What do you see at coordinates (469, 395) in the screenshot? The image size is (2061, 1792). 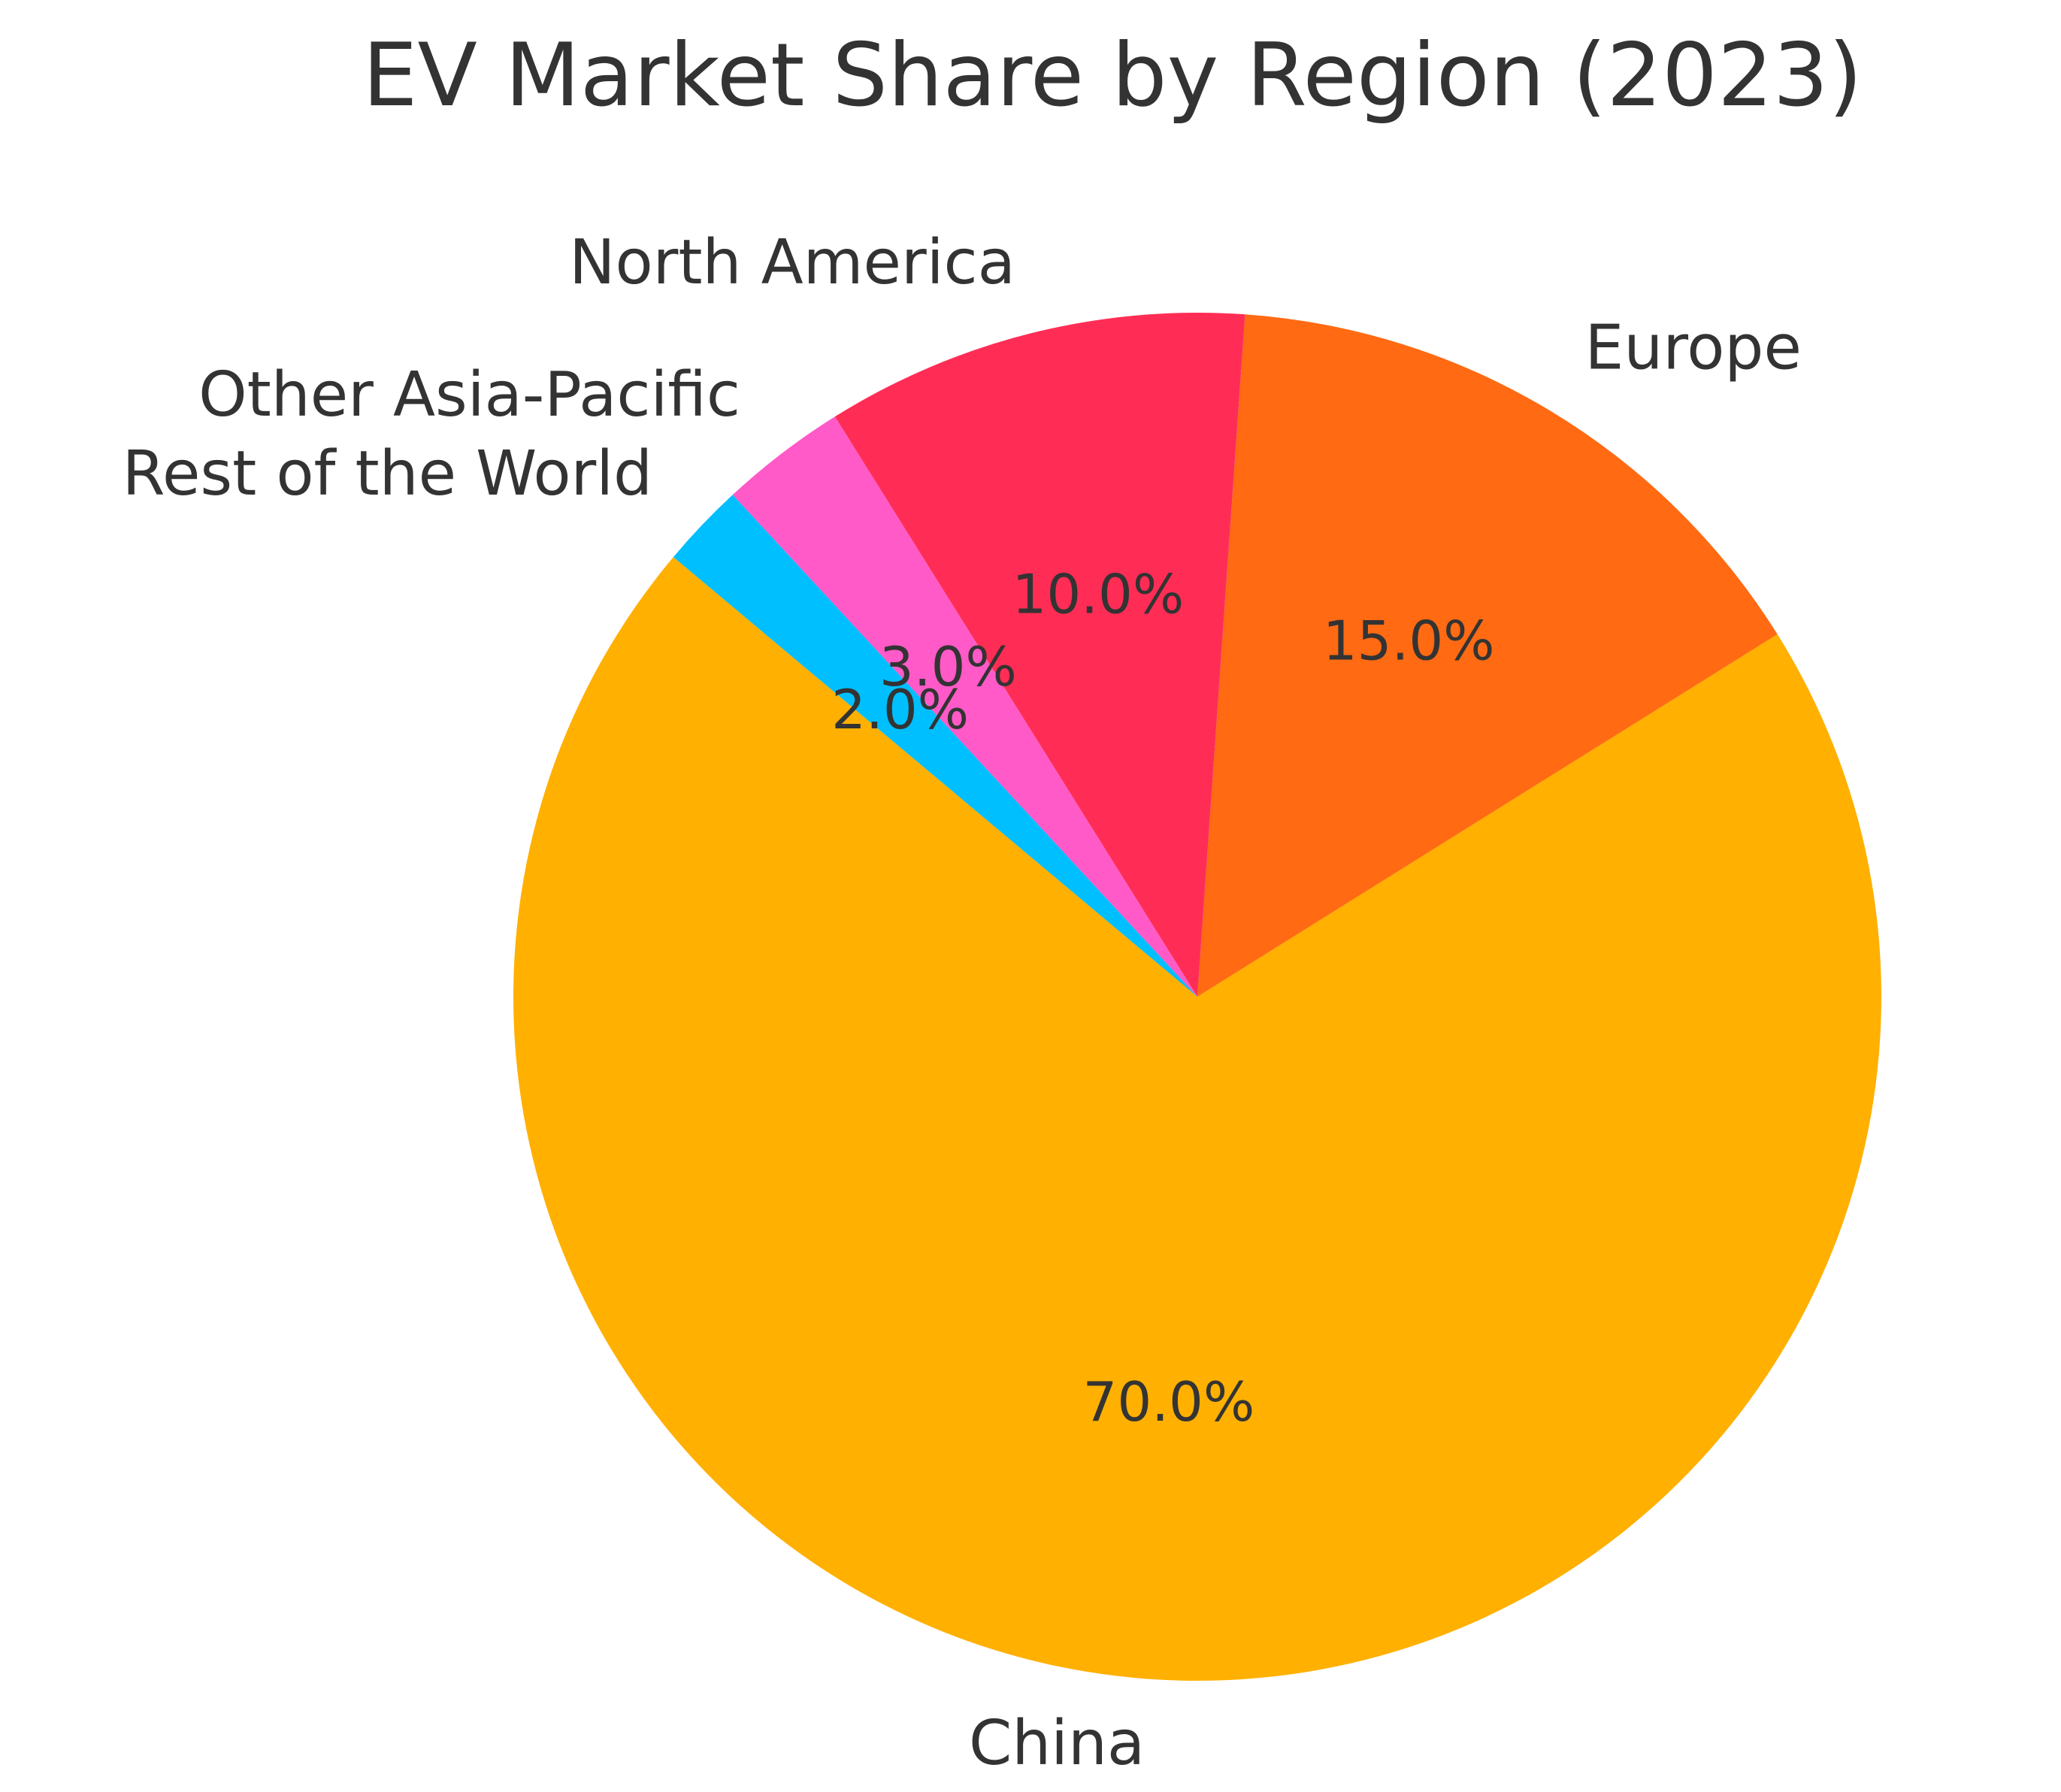 I see `slice-label-other-asia-pacific: Other Asia-Pacific` at bounding box center [469, 395].